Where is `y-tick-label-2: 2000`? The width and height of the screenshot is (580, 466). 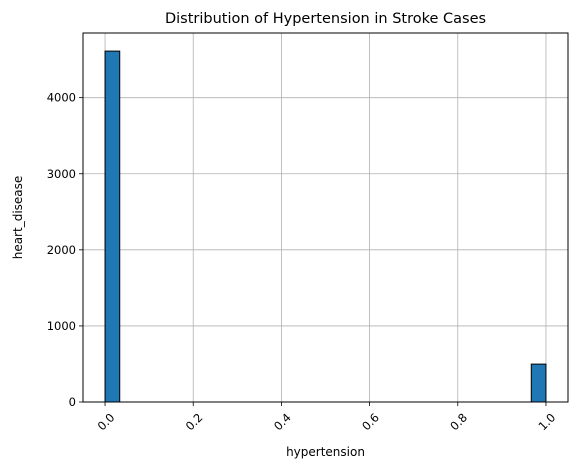 y-tick-label-2: 2000 is located at coordinates (61, 250).